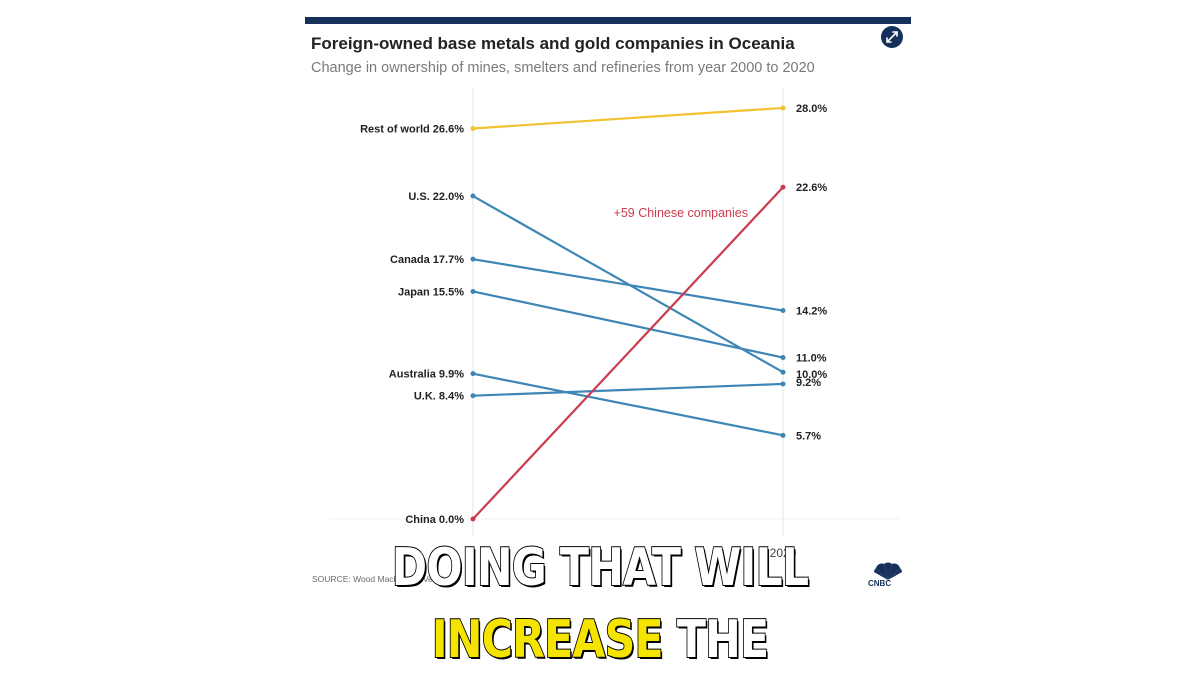  Describe the element at coordinates (811, 359) in the screenshot. I see `label-end-japan: 11.0%` at that location.